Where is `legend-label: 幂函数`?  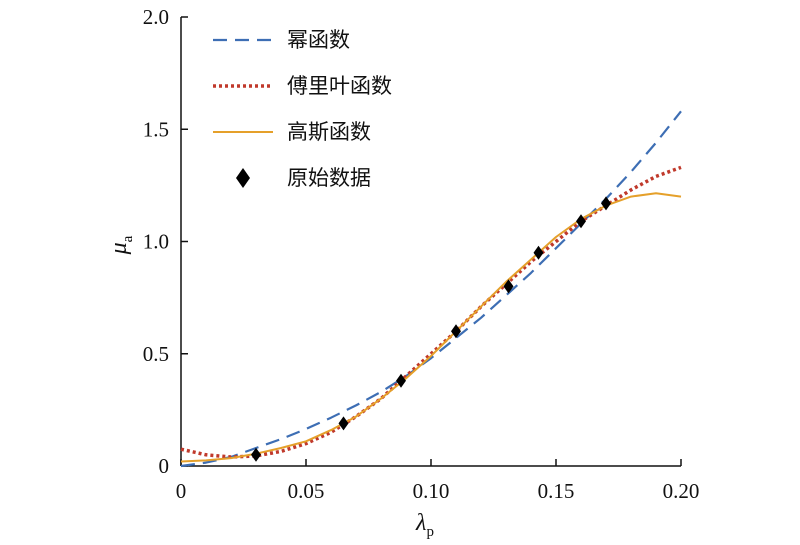 legend-label: 幂函数 is located at coordinates (318, 40).